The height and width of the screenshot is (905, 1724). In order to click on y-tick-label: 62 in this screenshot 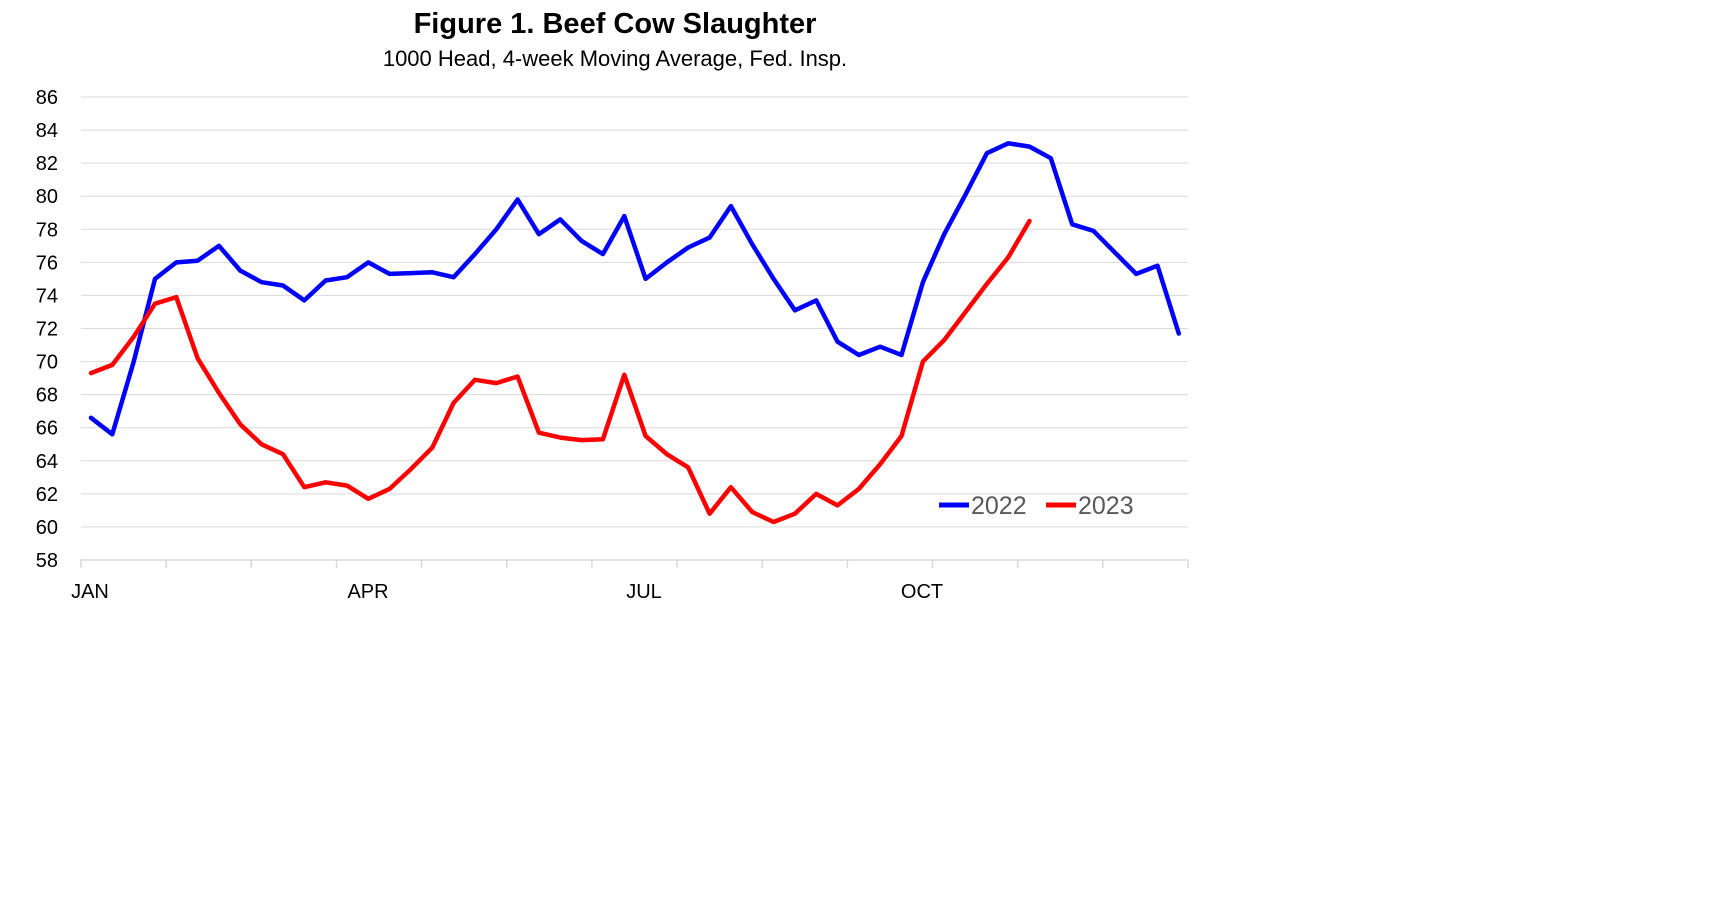, I will do `click(47, 495)`.